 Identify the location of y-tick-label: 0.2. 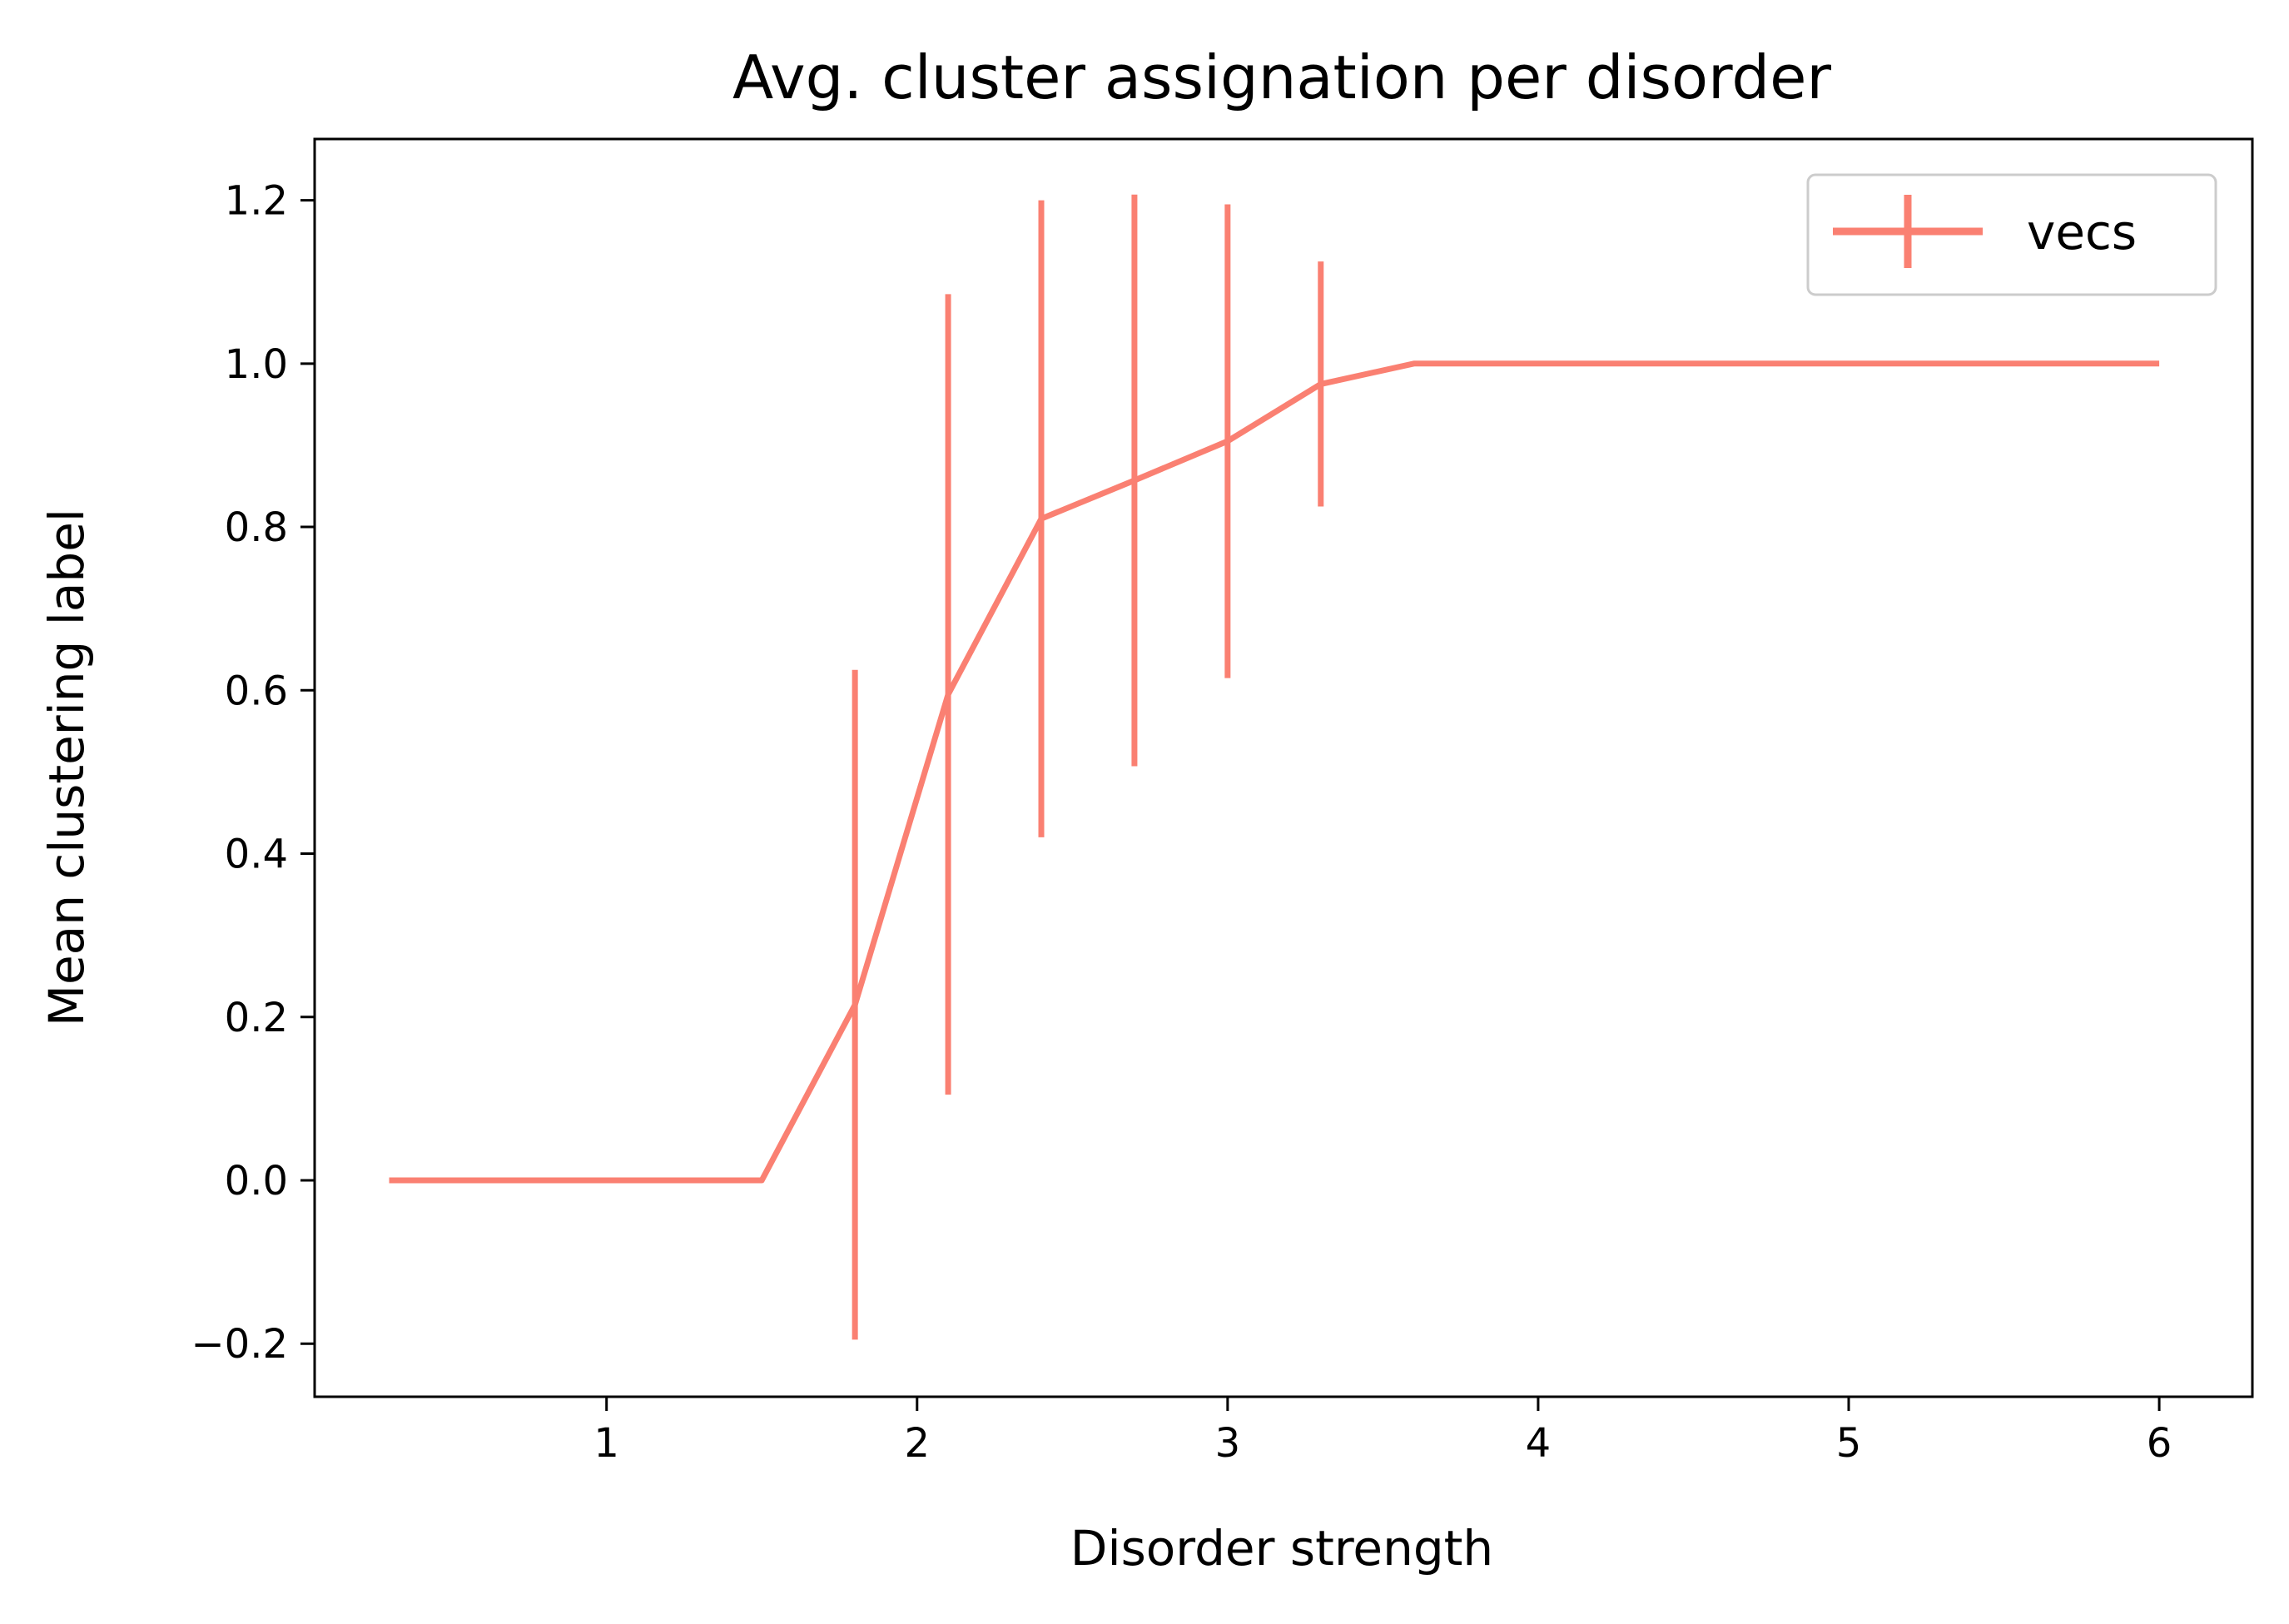
(257, 1018).